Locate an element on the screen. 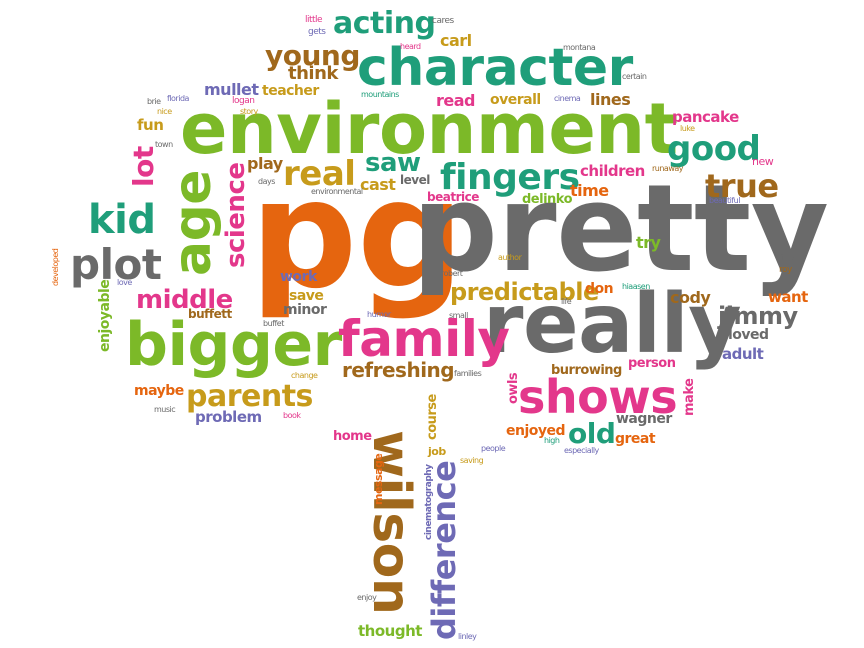 The width and height of the screenshot is (864, 648). word-gets: gets is located at coordinates (317, 32).